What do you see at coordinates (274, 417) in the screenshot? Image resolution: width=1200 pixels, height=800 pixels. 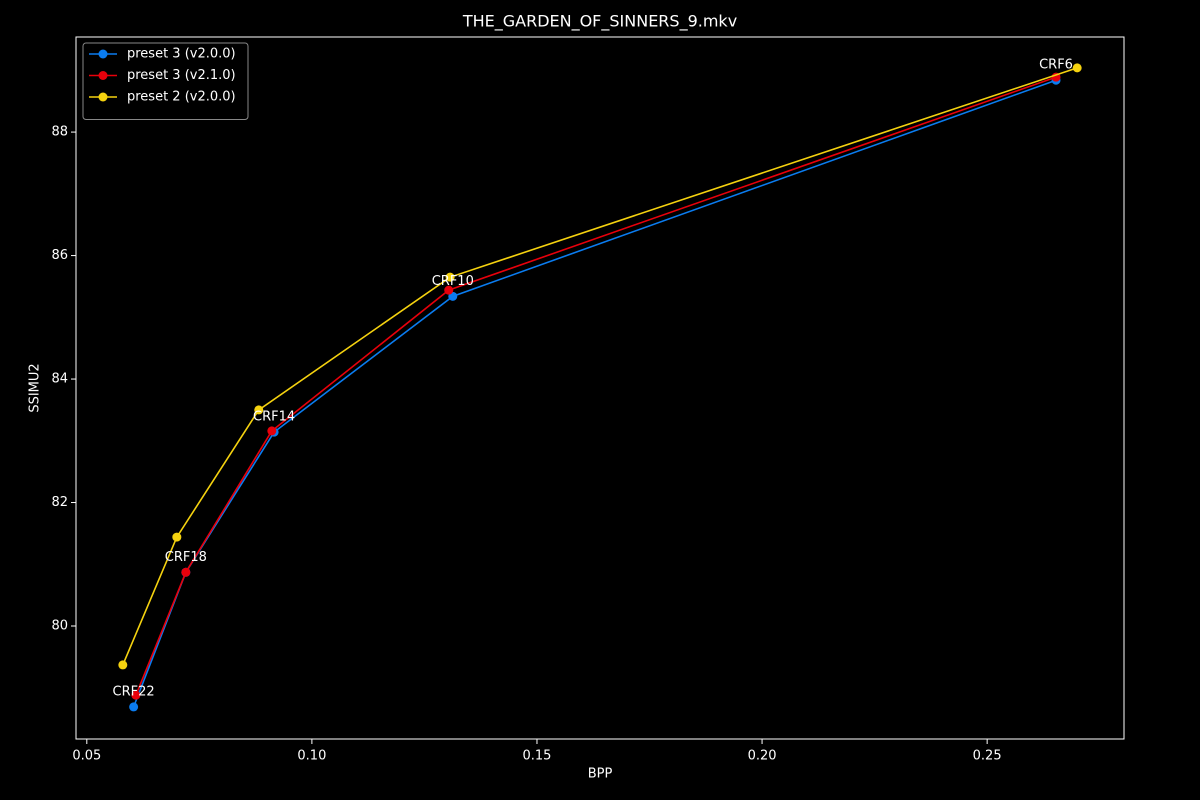 I see `point-label: CRF14` at bounding box center [274, 417].